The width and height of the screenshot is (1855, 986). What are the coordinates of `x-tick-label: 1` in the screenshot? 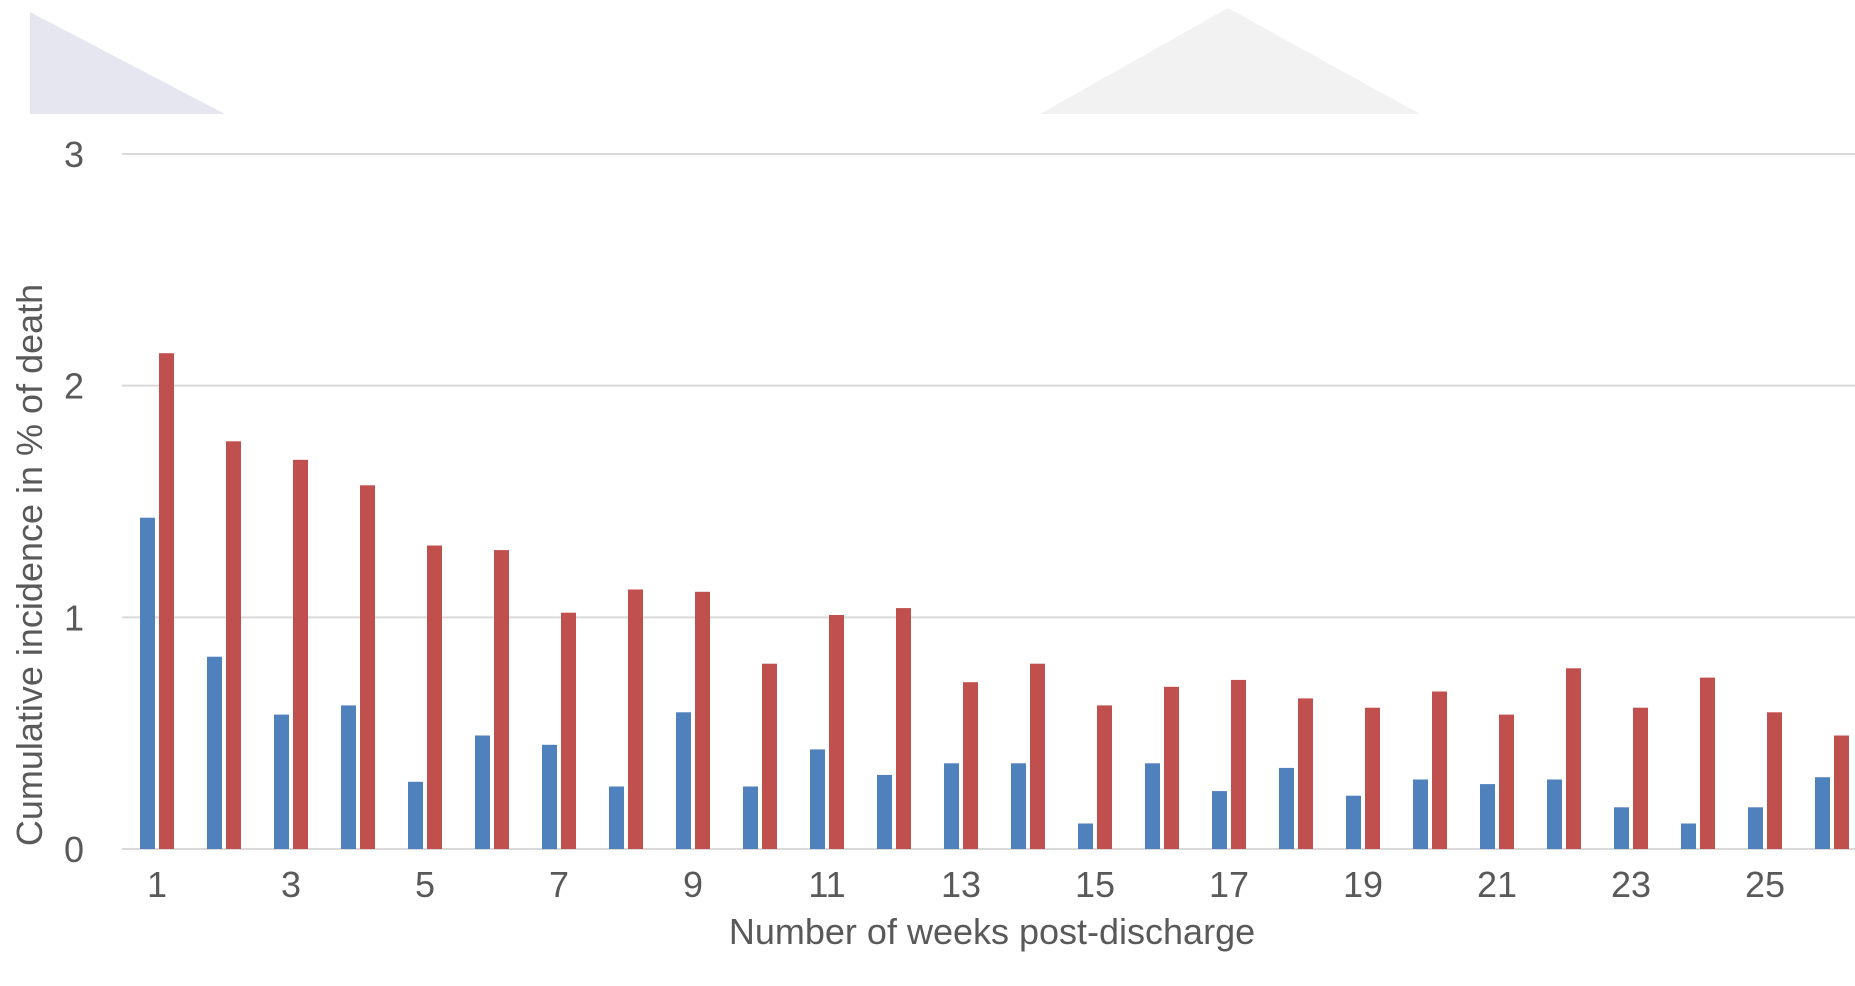 It's located at (157, 884).